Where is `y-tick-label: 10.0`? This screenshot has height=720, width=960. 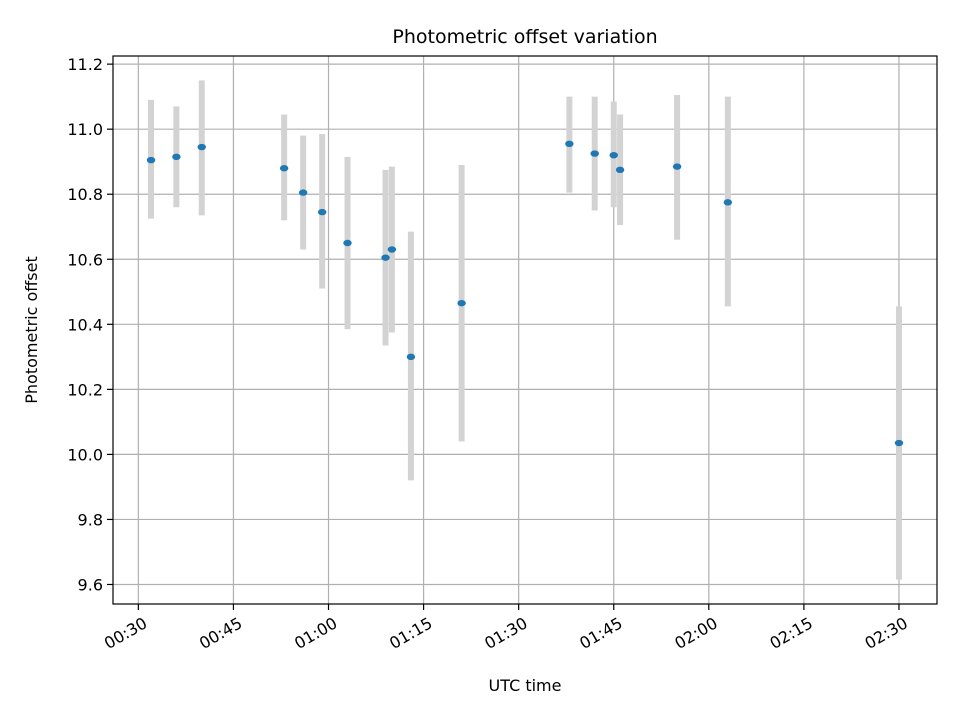
y-tick-label: 10.0 is located at coordinates (85, 454).